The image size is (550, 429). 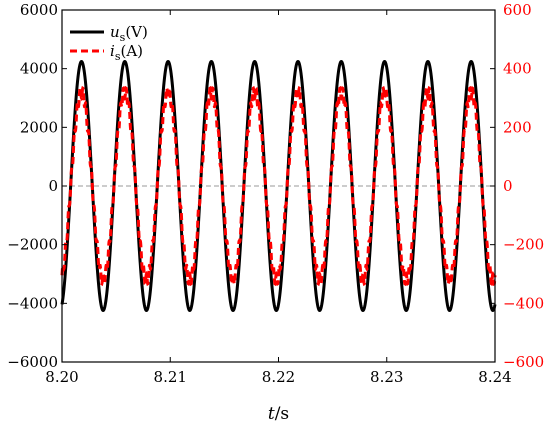 I want to click on x-axis-unit: /s, so click(x=282, y=414).